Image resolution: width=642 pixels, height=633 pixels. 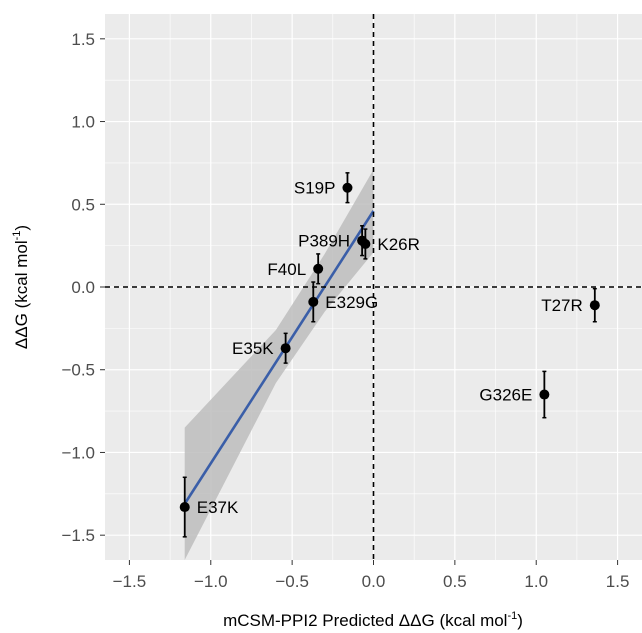 What do you see at coordinates (562, 305) in the screenshot?
I see `point-label: T27R` at bounding box center [562, 305].